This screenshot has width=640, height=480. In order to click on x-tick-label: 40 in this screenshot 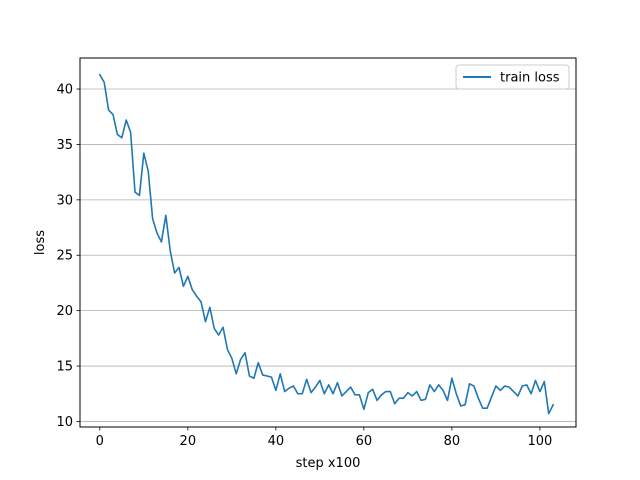, I will do `click(276, 441)`.